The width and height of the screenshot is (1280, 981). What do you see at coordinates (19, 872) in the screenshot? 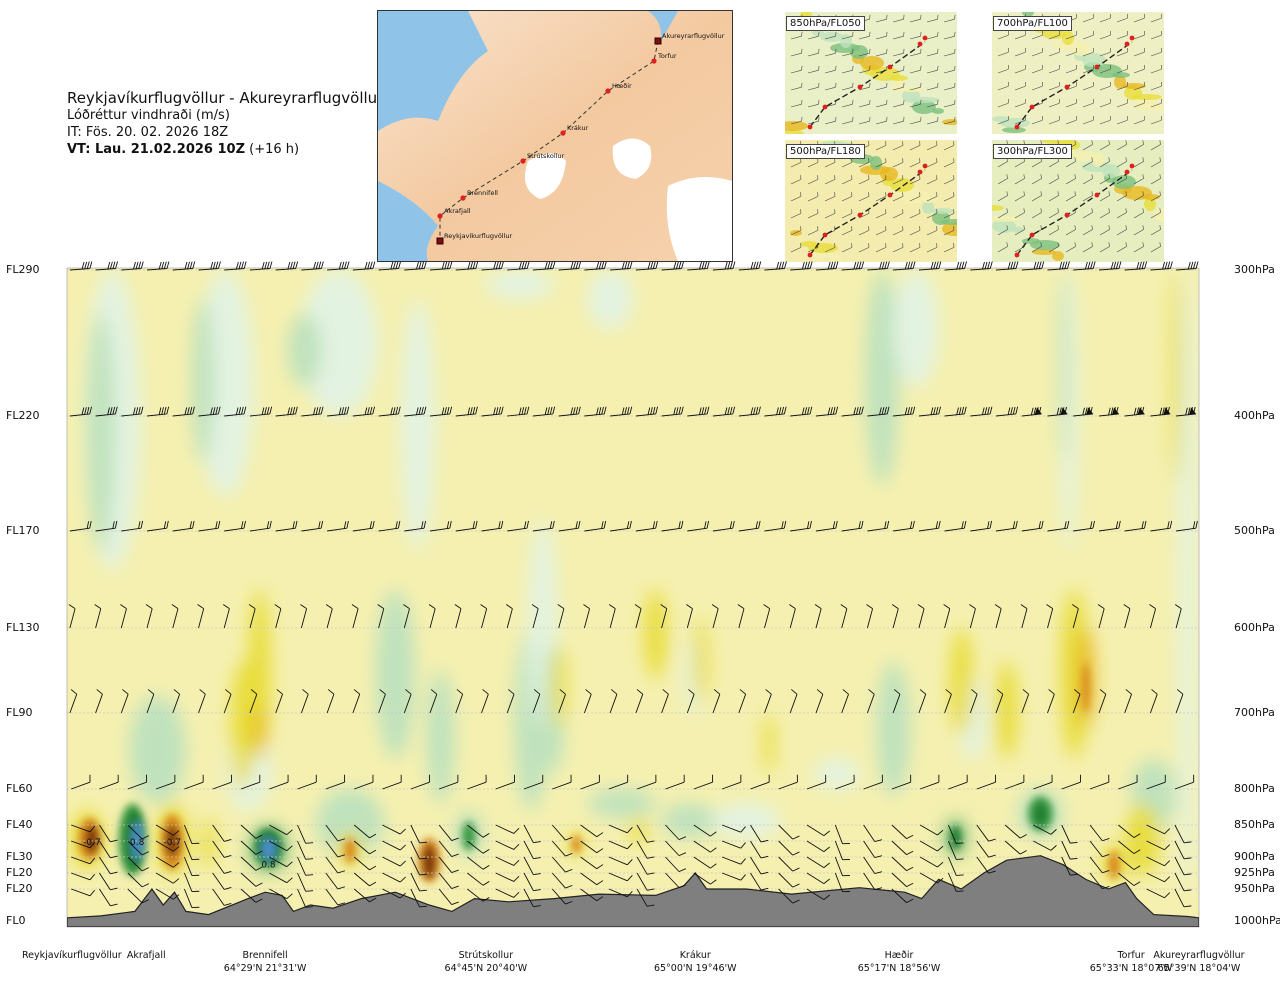
I see `flight-level-label: FL20` at bounding box center [19, 872].